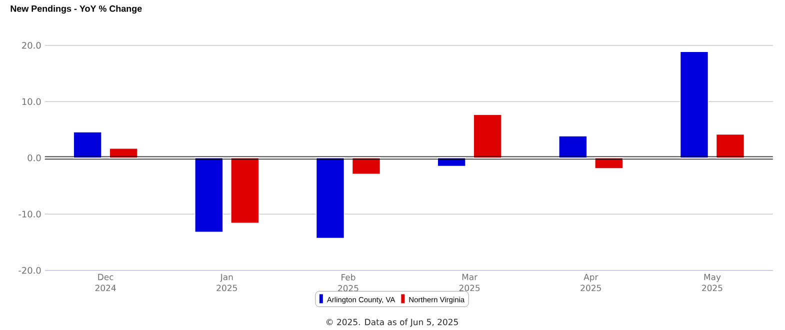  Describe the element at coordinates (392, 322) in the screenshot. I see `text: © 2025. Data as of Jun 5, 2025` at that location.